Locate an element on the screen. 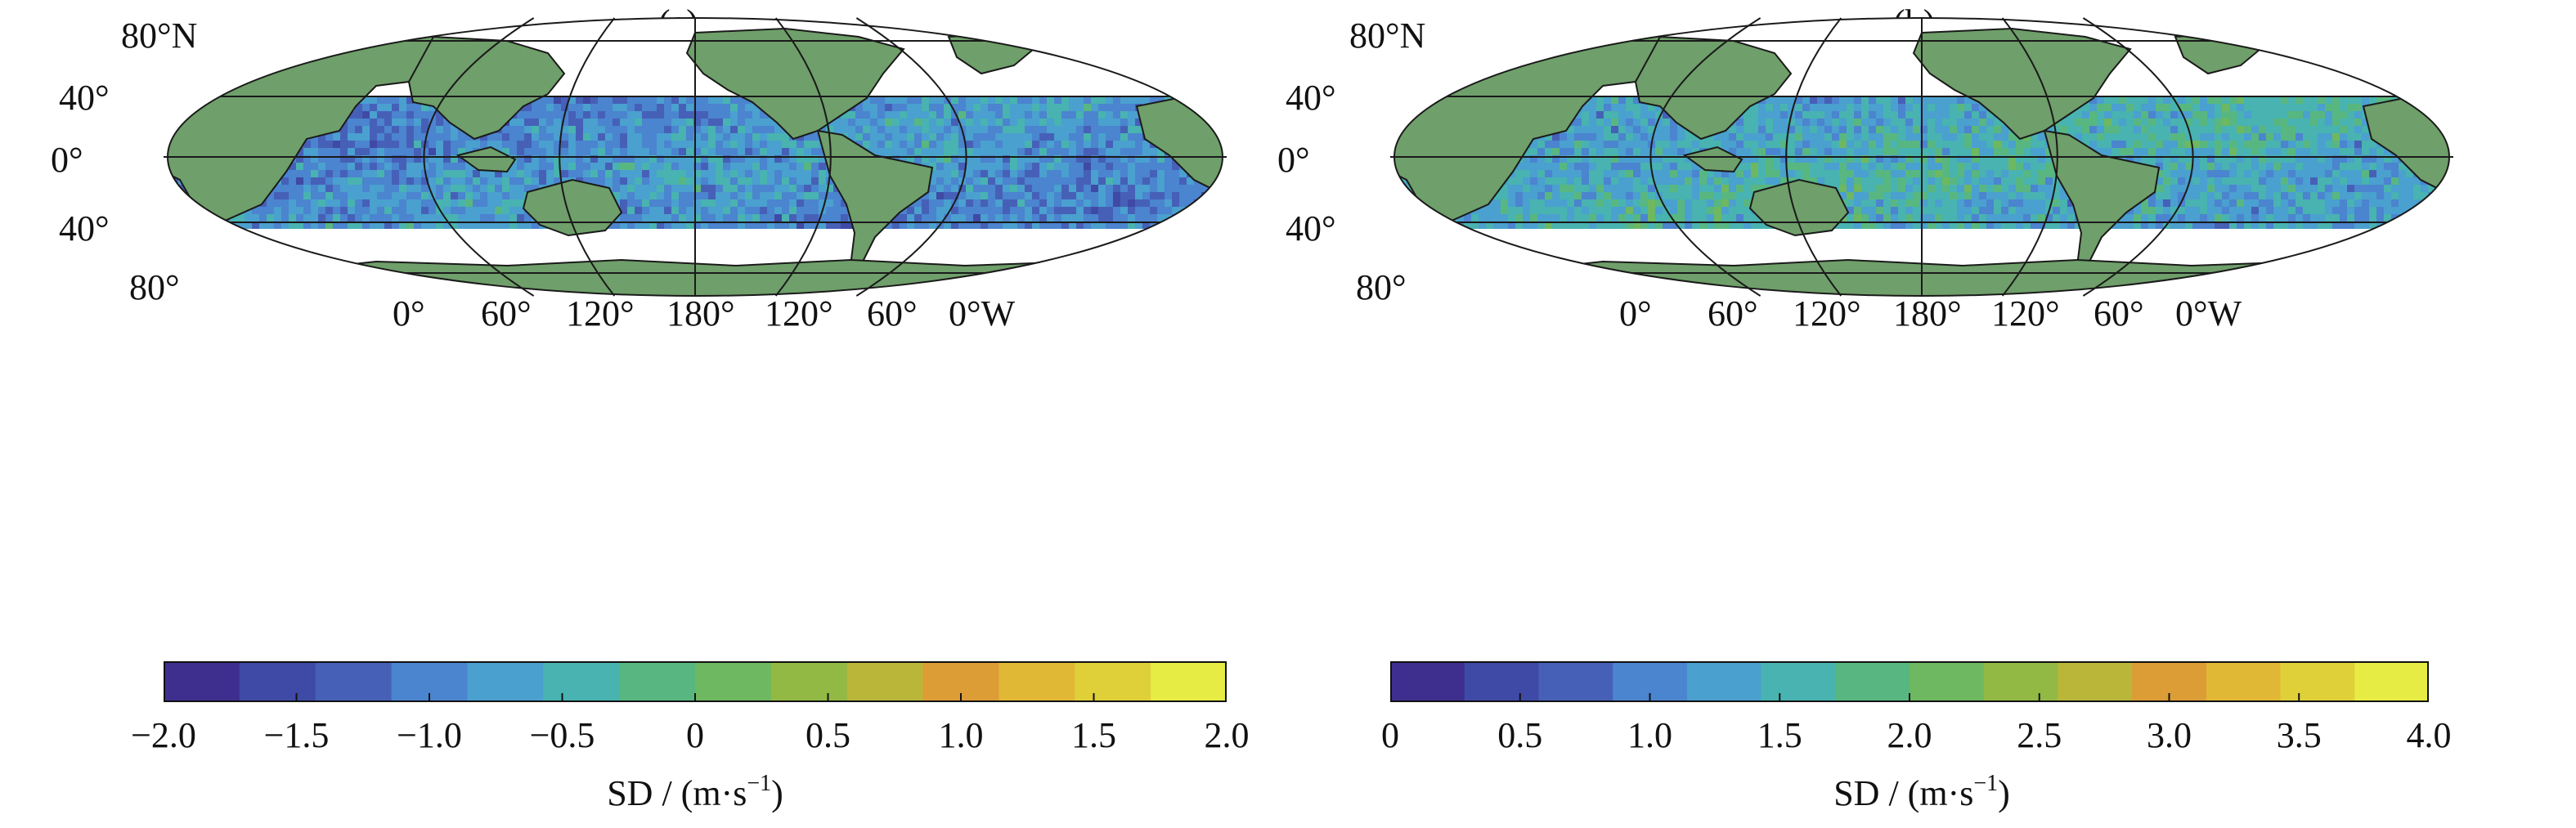  colorbar-b is located at coordinates (1909, 681).